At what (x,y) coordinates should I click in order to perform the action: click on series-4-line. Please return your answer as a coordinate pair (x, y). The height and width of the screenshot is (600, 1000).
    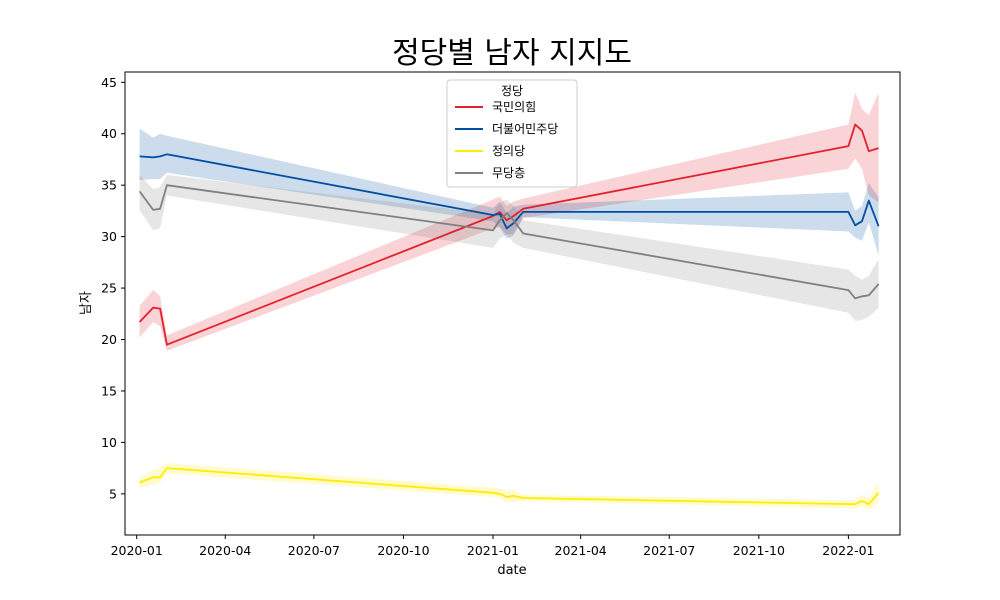
    Looking at the image, I should click on (509, 242).